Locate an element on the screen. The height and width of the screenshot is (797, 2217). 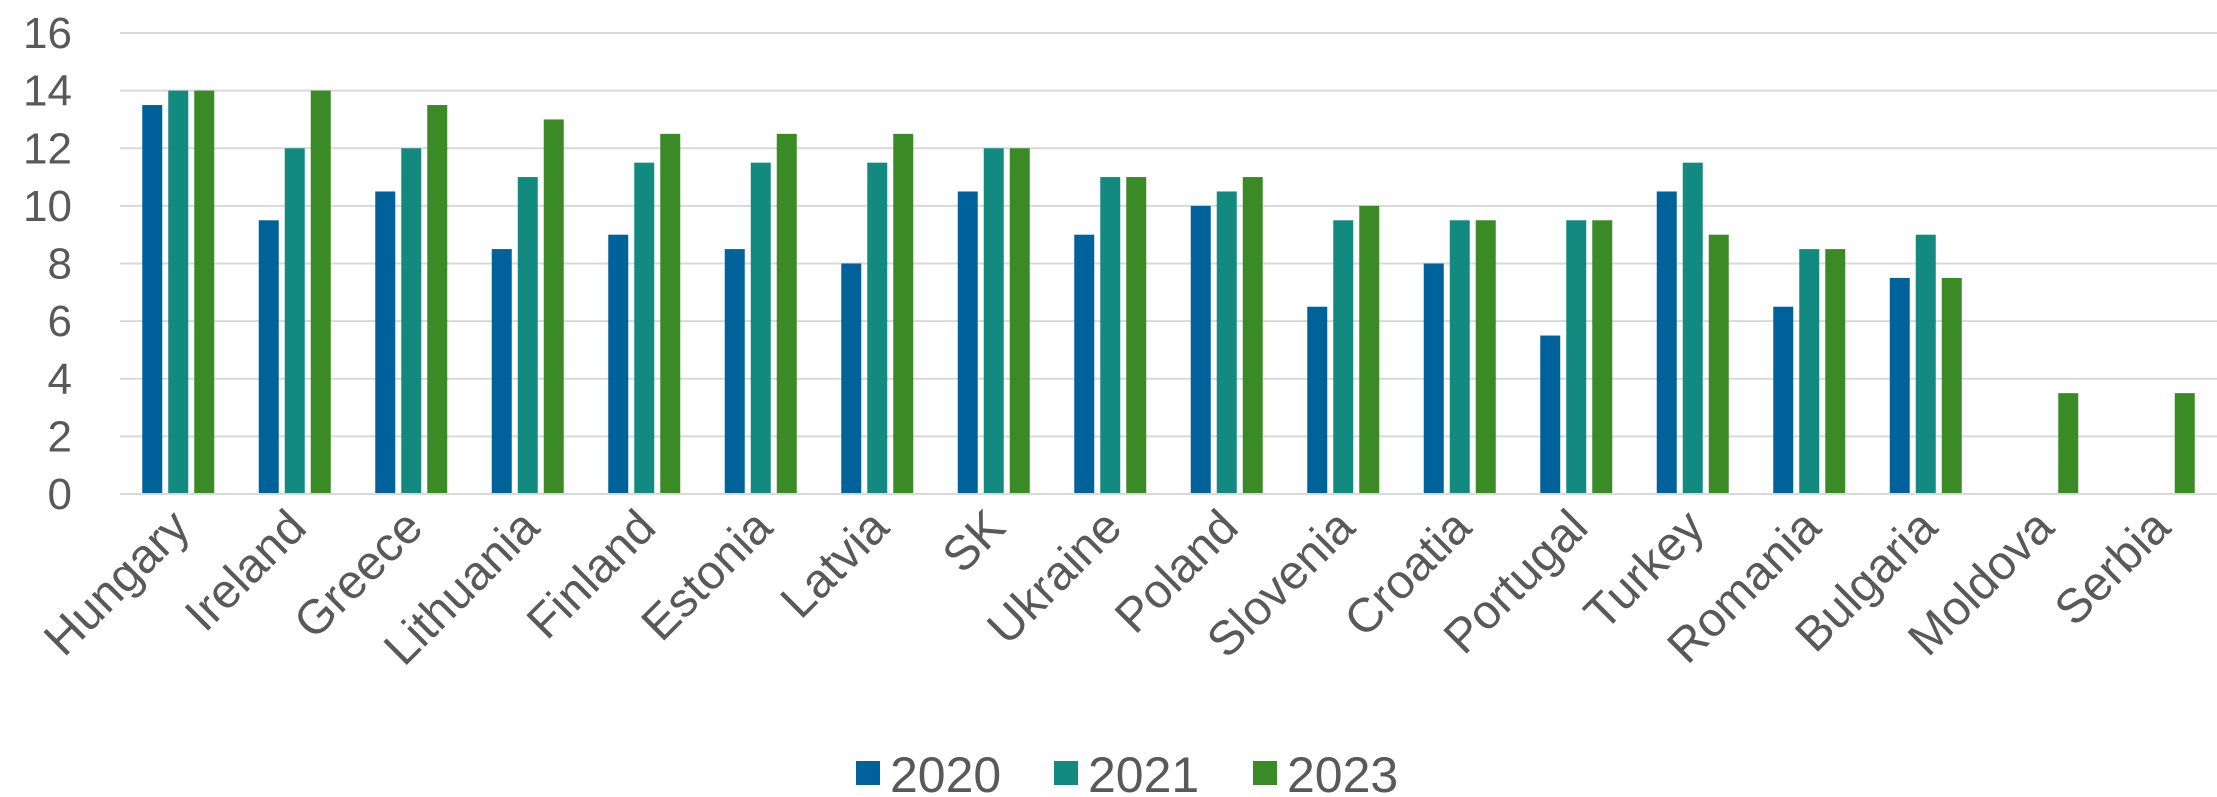
x-category-label: Latvia is located at coordinates (835, 564).